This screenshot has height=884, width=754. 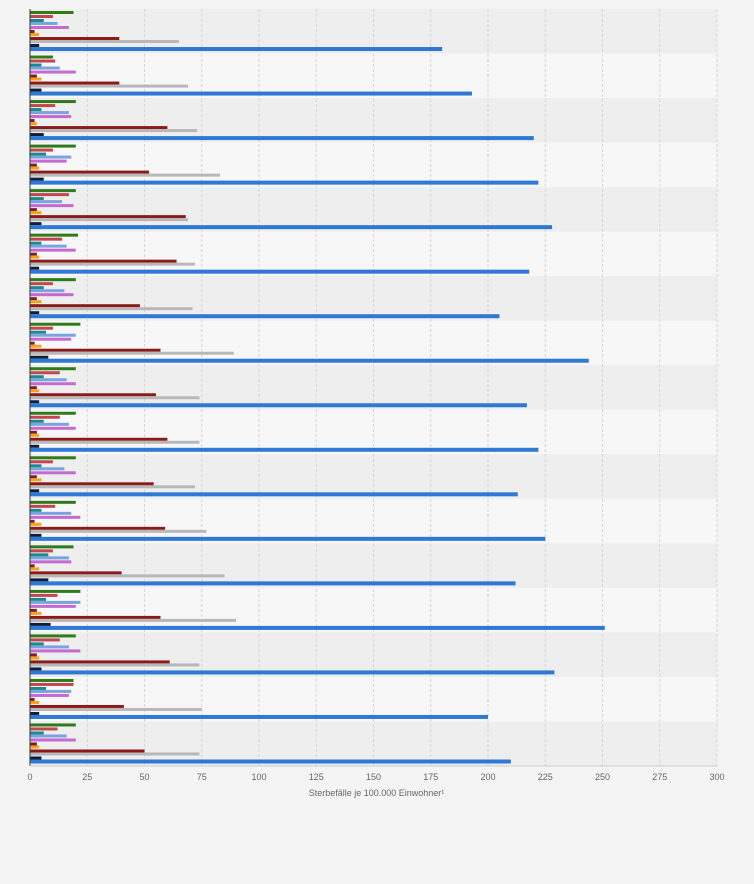 I want to click on x-tick-label: 50, so click(x=144, y=777).